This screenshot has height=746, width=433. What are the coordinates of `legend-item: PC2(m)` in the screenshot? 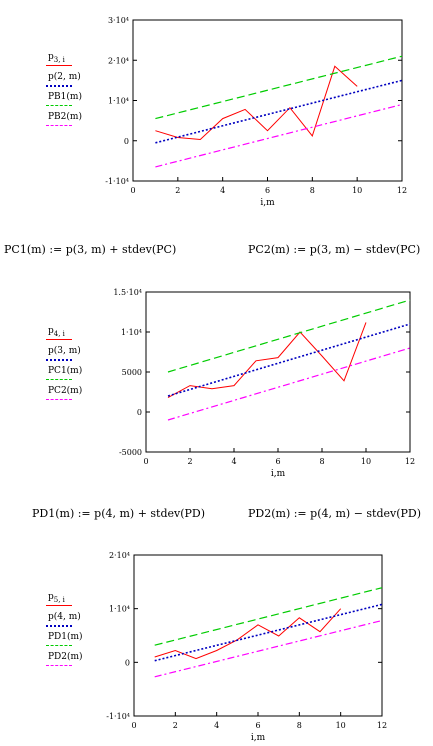 It's located at (86, 396).